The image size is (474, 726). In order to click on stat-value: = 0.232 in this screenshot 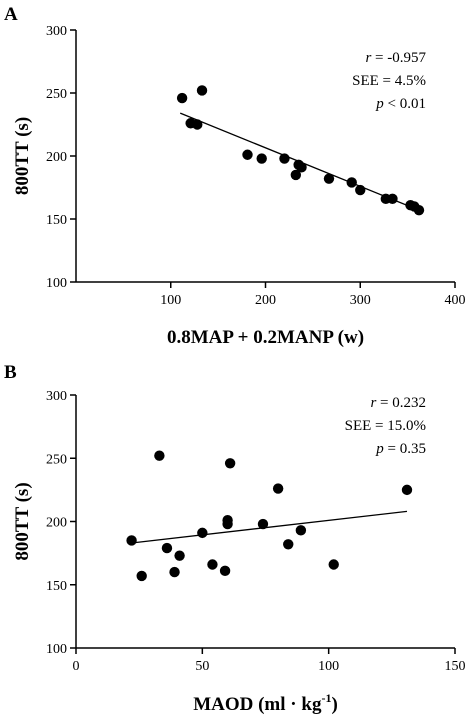, I will do `click(401, 403)`.